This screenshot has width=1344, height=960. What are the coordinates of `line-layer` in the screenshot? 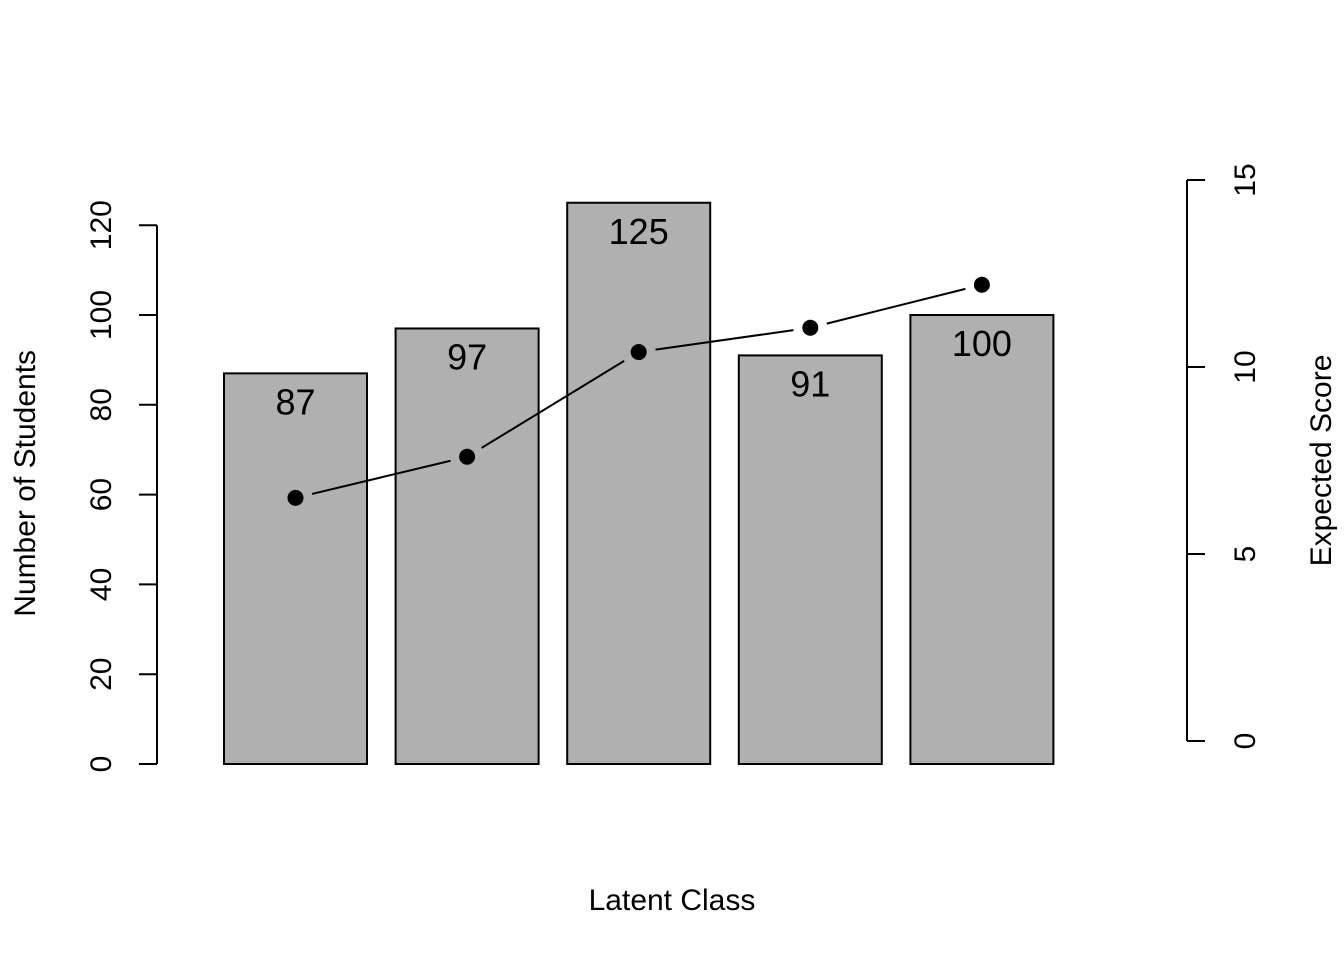 It's located at (638, 391).